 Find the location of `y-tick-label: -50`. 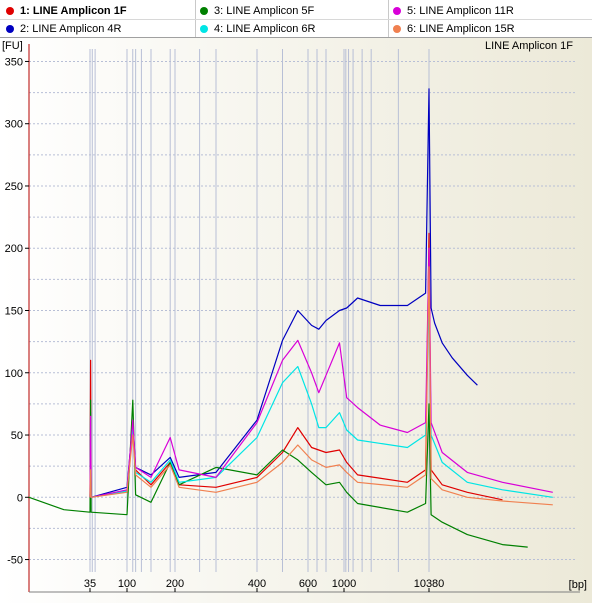

y-tick-label: -50 is located at coordinates (15, 561).